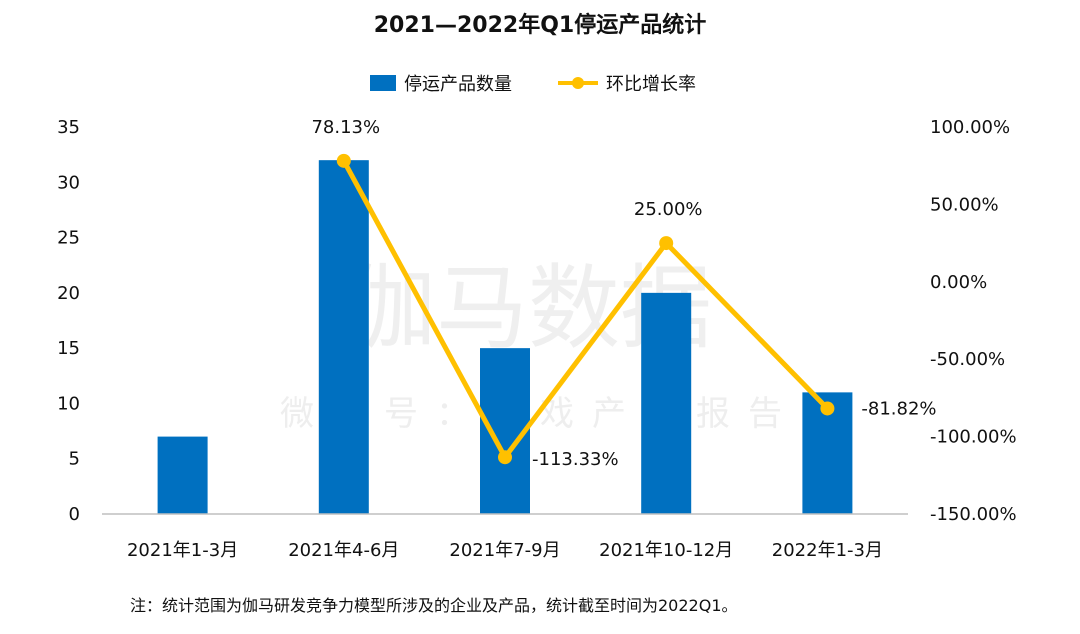 This screenshot has height=634, width=1080. What do you see at coordinates (345, 127) in the screenshot?
I see `line-data-label: 78.13%` at bounding box center [345, 127].